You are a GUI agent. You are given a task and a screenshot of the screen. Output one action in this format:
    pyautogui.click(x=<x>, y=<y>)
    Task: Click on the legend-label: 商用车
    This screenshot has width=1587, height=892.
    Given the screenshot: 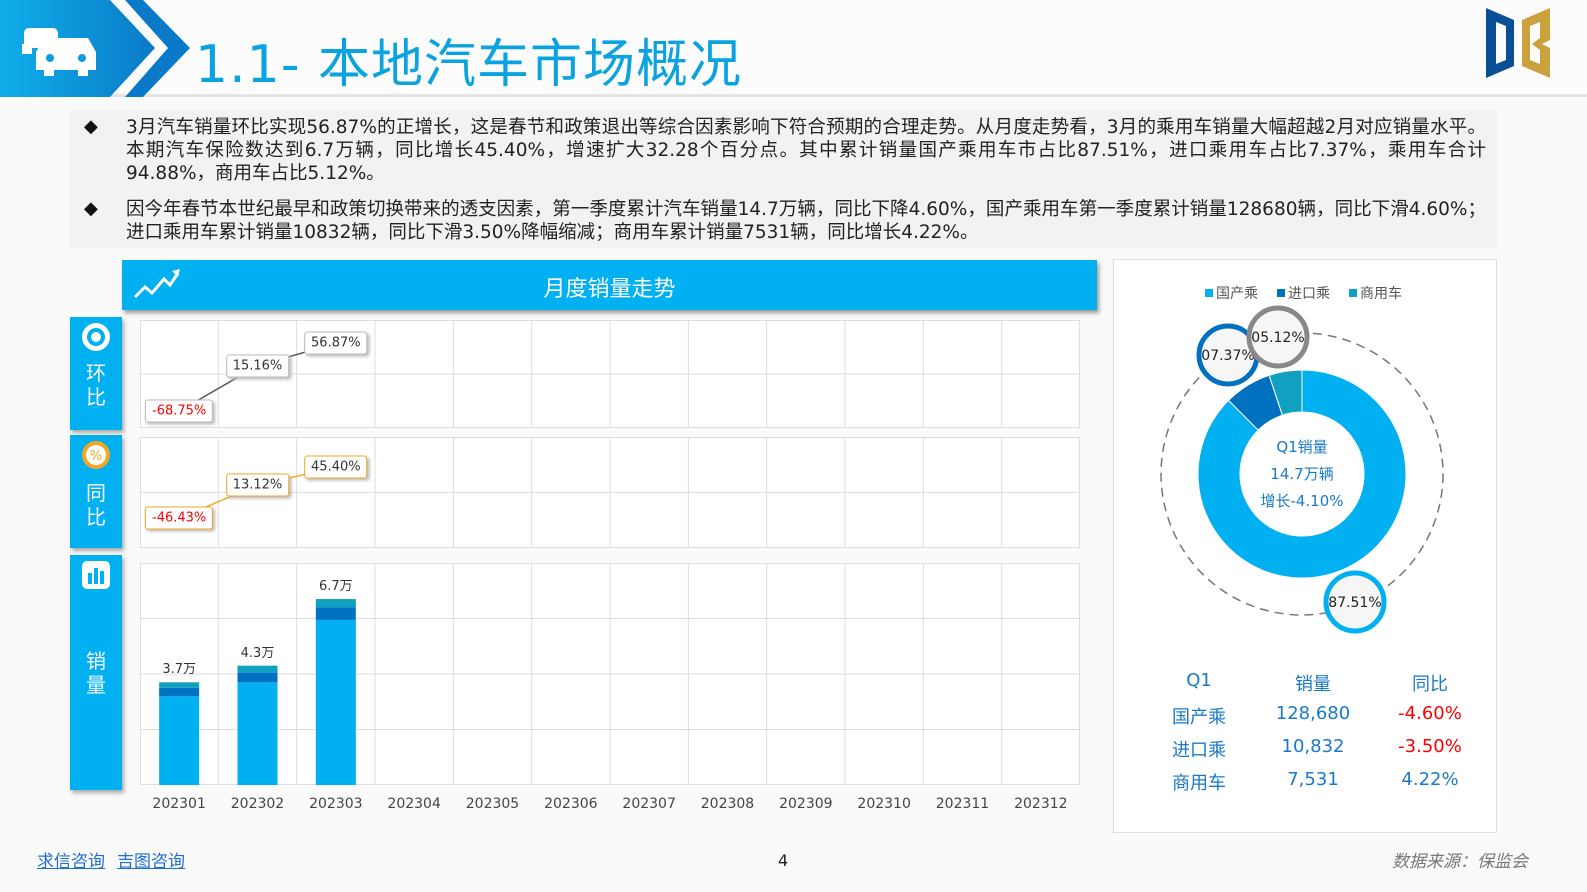 What is the action you would take?
    pyautogui.click(x=1381, y=293)
    